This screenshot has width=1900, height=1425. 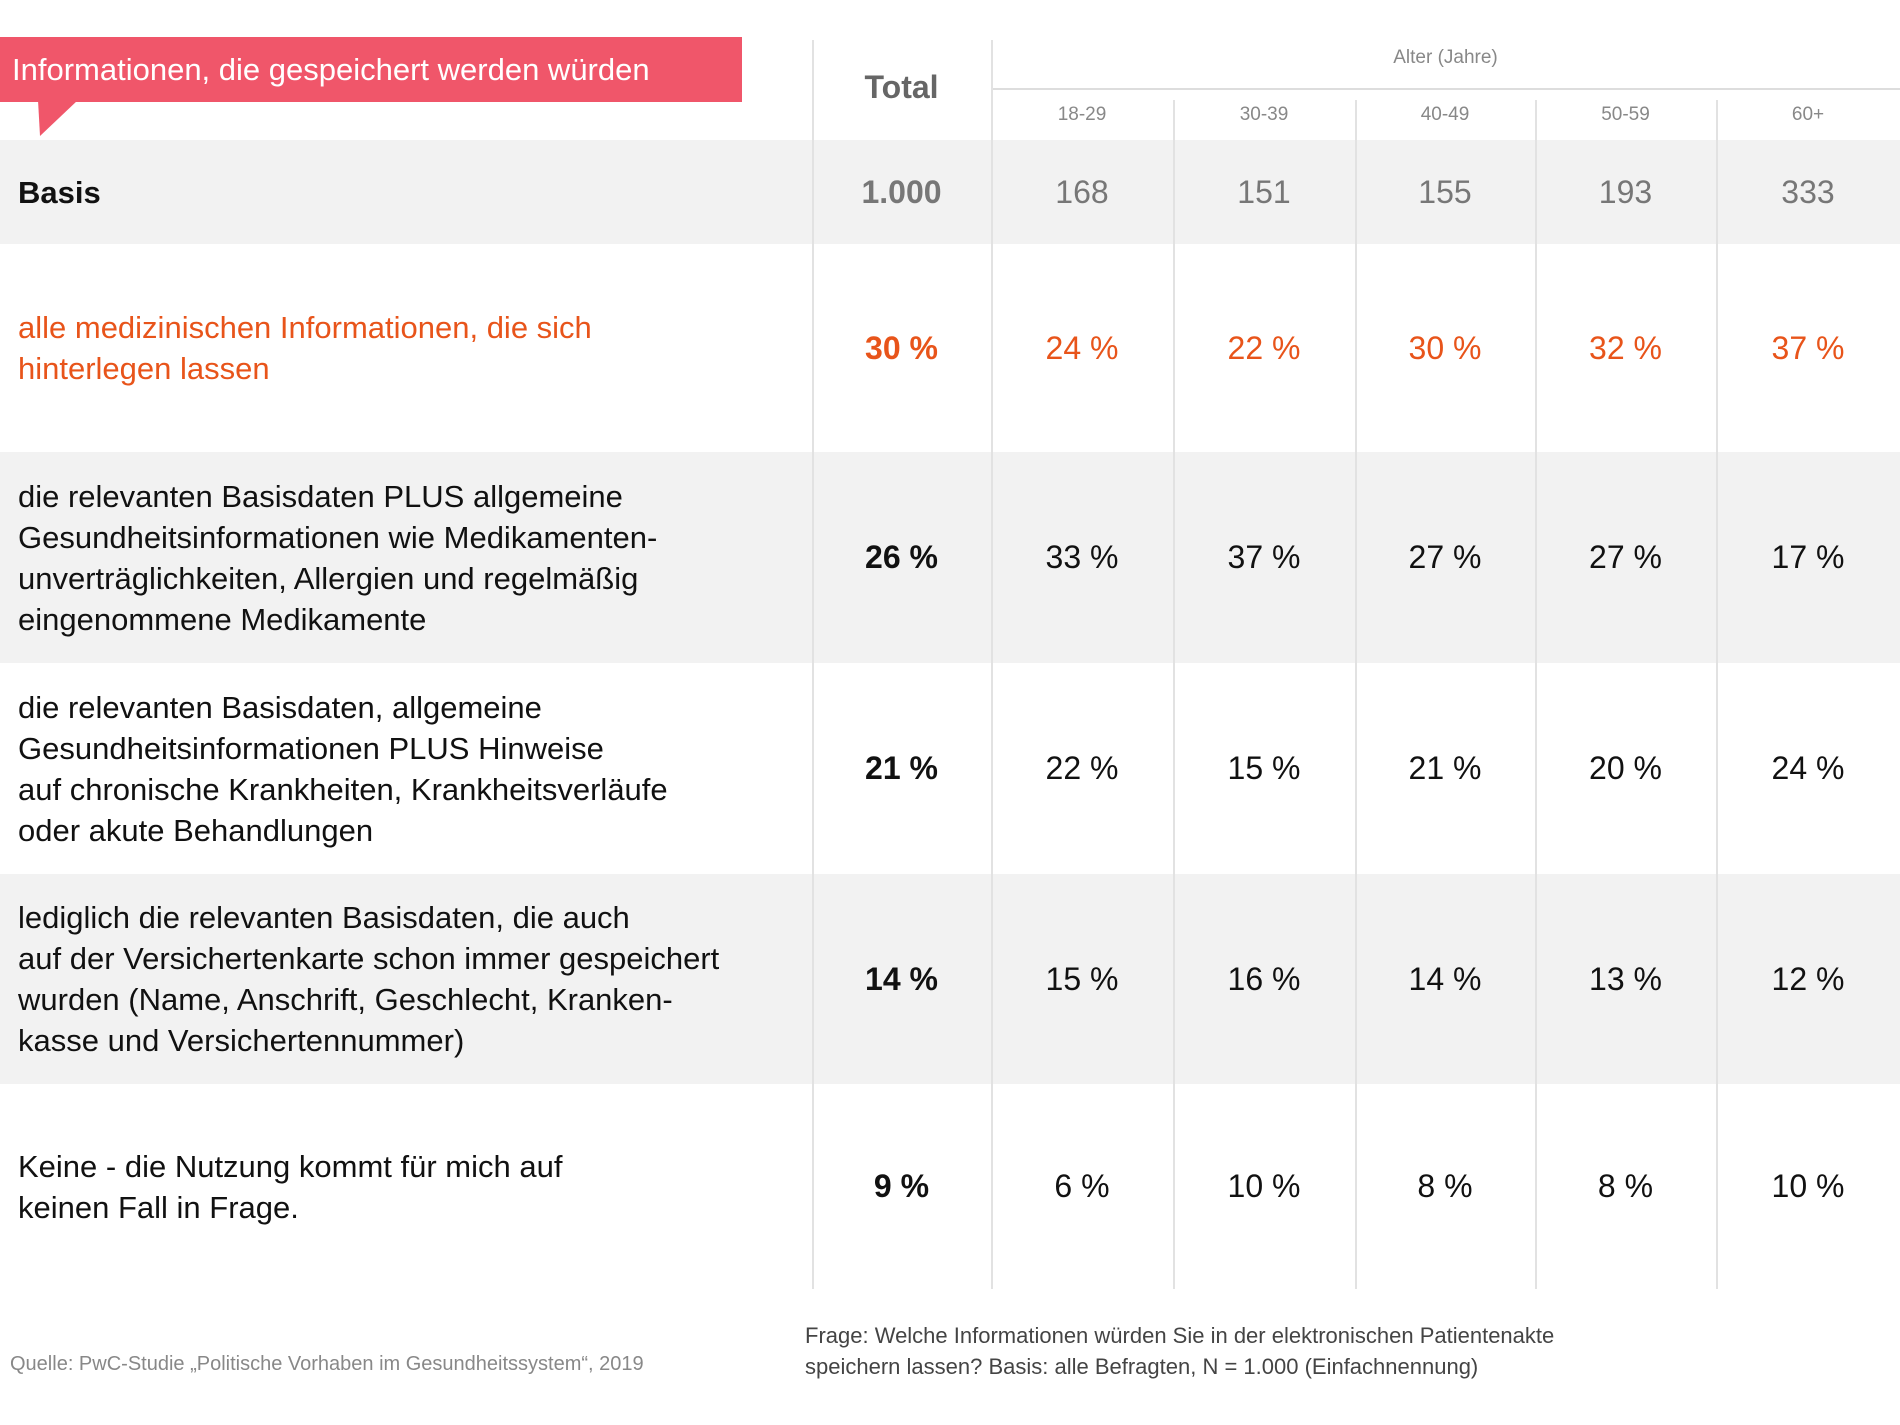 I want to click on value-cell: 193, so click(x=1625, y=191).